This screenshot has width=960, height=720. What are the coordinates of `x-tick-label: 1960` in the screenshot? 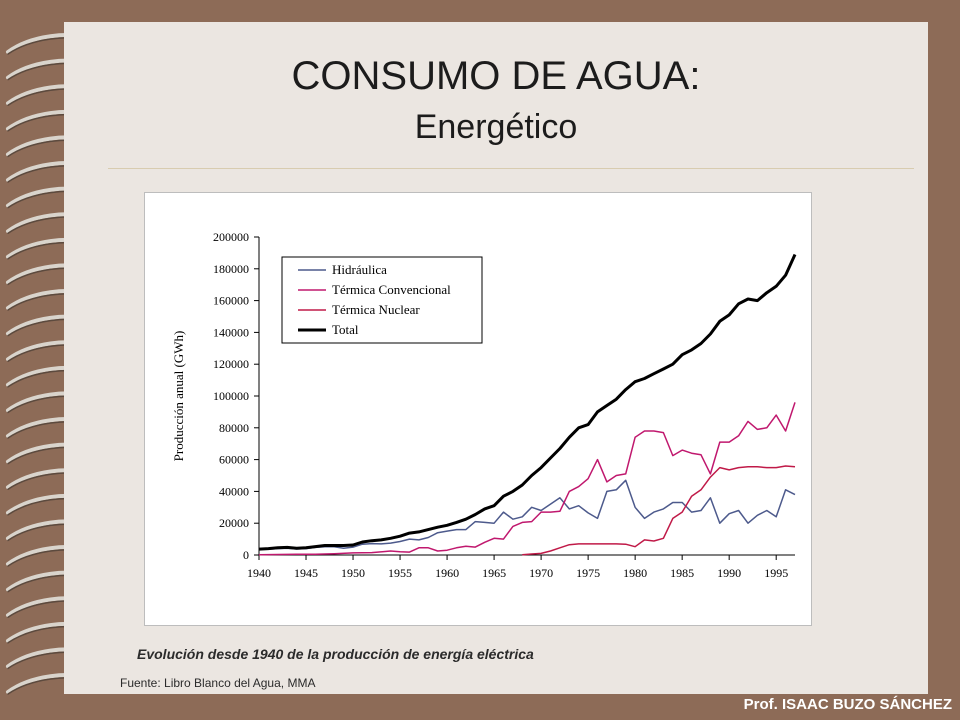 It's located at (447, 573).